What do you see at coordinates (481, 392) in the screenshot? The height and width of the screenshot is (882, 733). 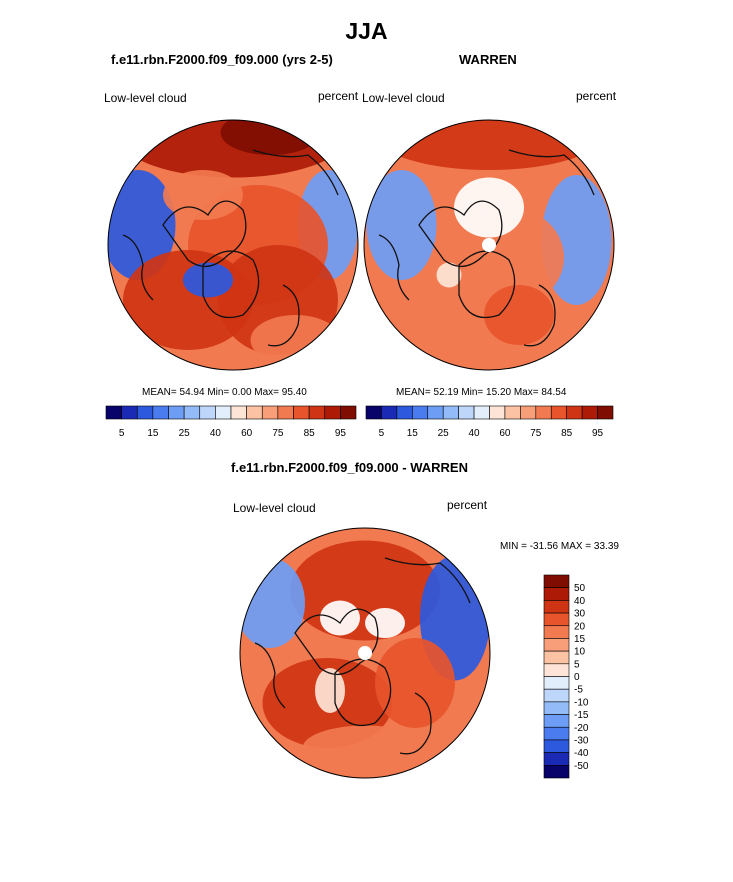 I see `panel-2-stats: MEAN= 52.19 Min= 15.20 Max= 84.54` at bounding box center [481, 392].